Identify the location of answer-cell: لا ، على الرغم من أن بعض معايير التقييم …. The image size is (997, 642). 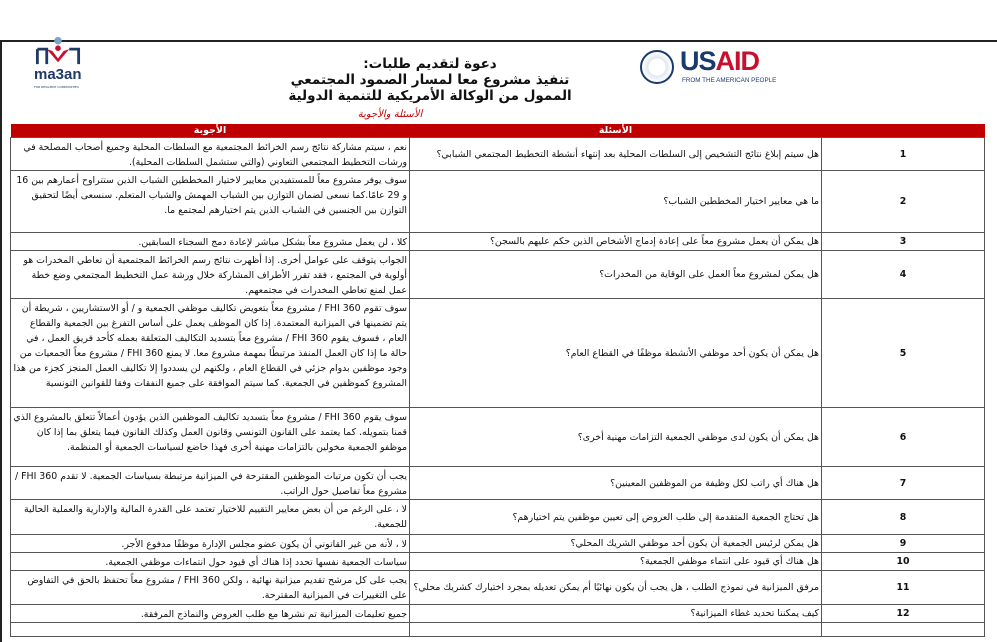
(210, 517).